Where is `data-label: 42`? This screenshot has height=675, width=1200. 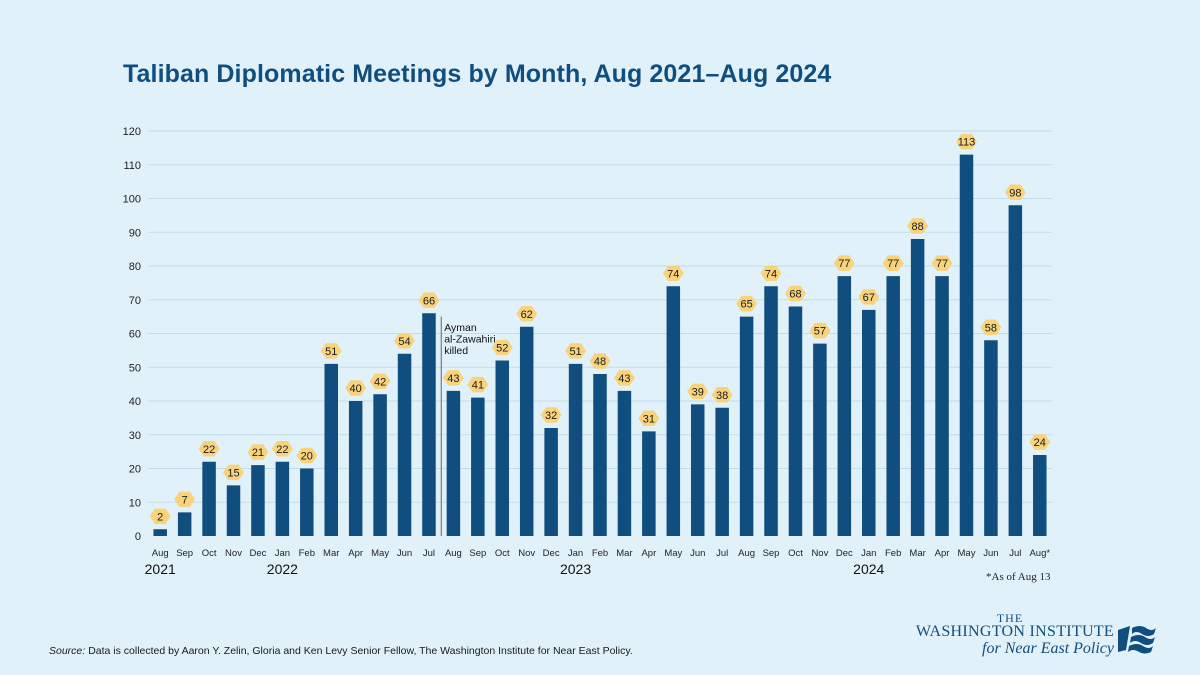 data-label: 42 is located at coordinates (380, 382).